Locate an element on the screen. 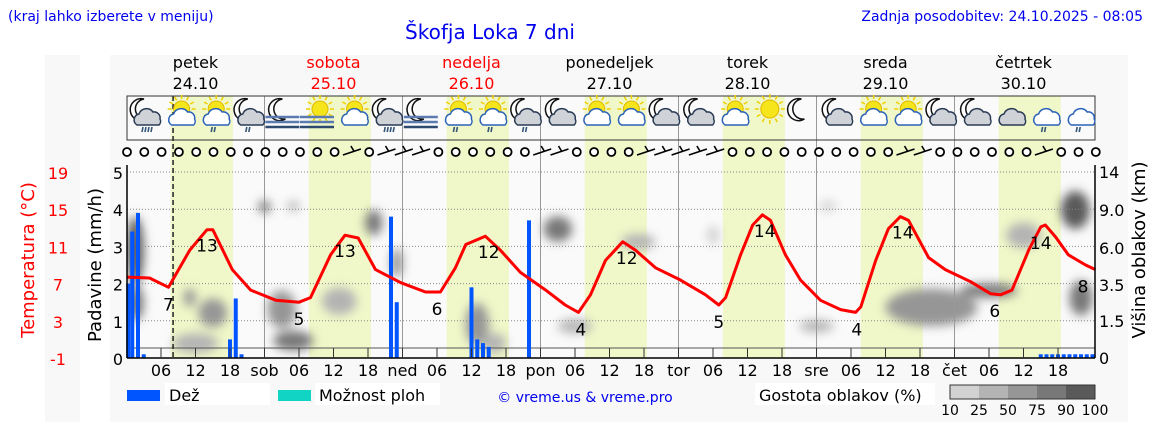 This screenshot has width=1152, height=443. sun-fog-icon is located at coordinates (317, 112).